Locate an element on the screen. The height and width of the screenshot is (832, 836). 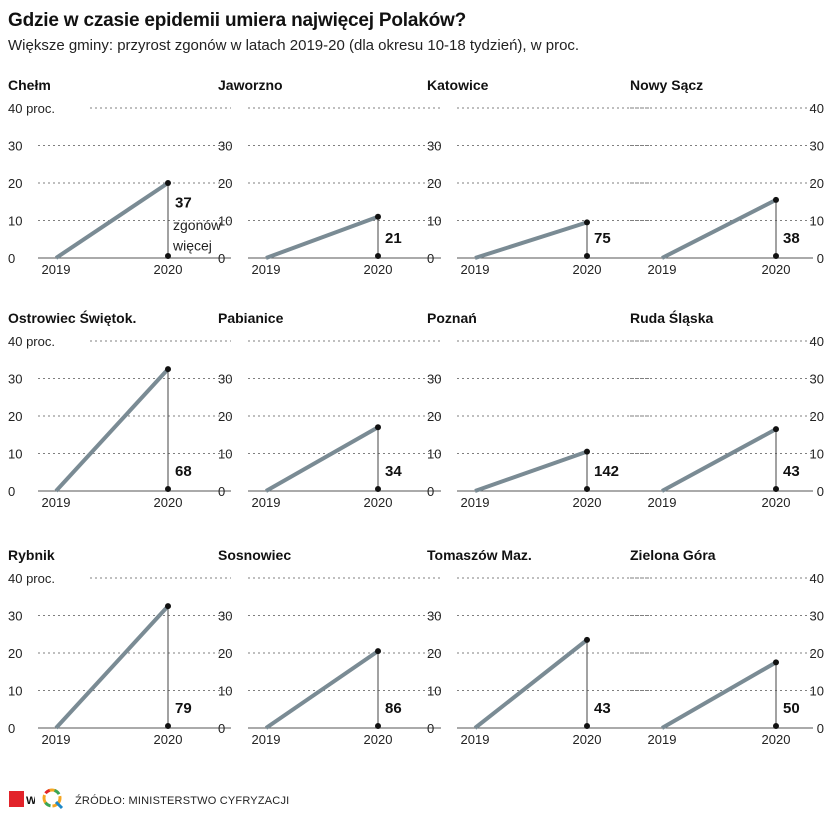
value-label: 86 is located at coordinates (393, 708).